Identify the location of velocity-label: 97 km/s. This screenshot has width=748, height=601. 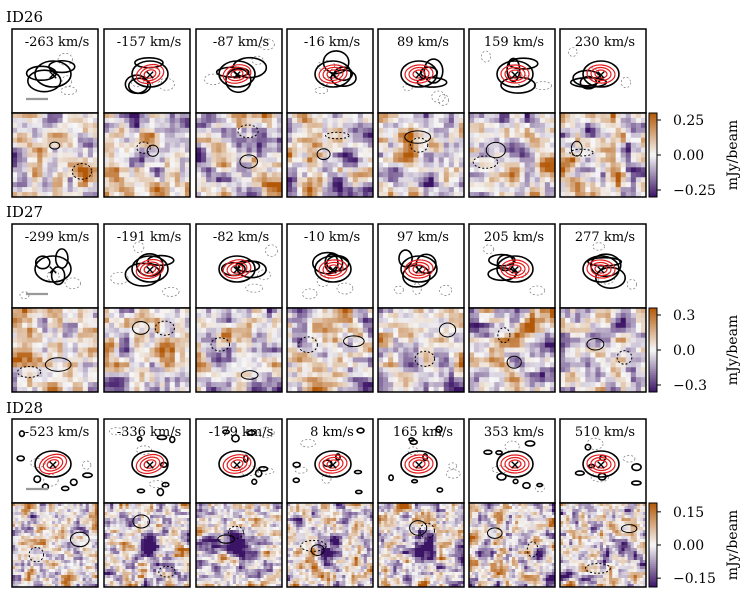
(423, 237).